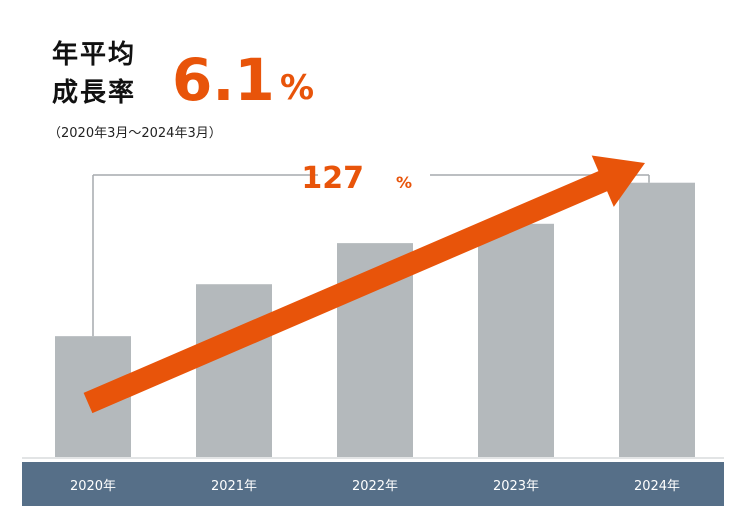 This screenshot has width=748, height=516. I want to click on x-tick-label: 2022年, so click(375, 486).